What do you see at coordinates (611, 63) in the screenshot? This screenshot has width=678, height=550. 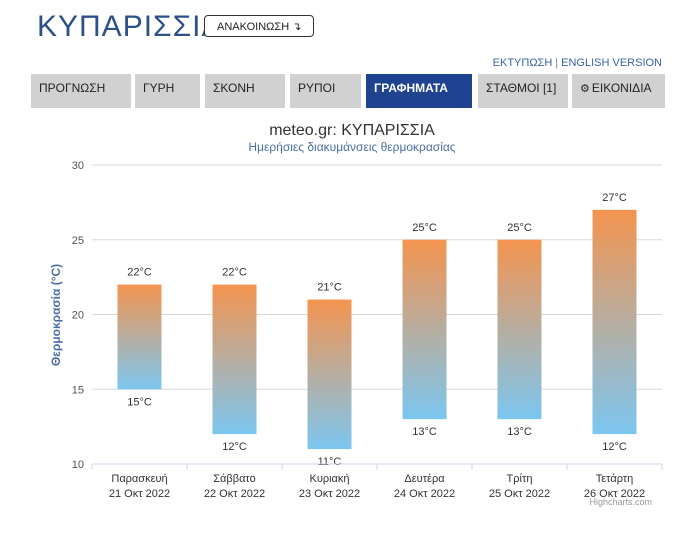 I see `english-version-link: ENGLISH VERSION` at bounding box center [611, 63].